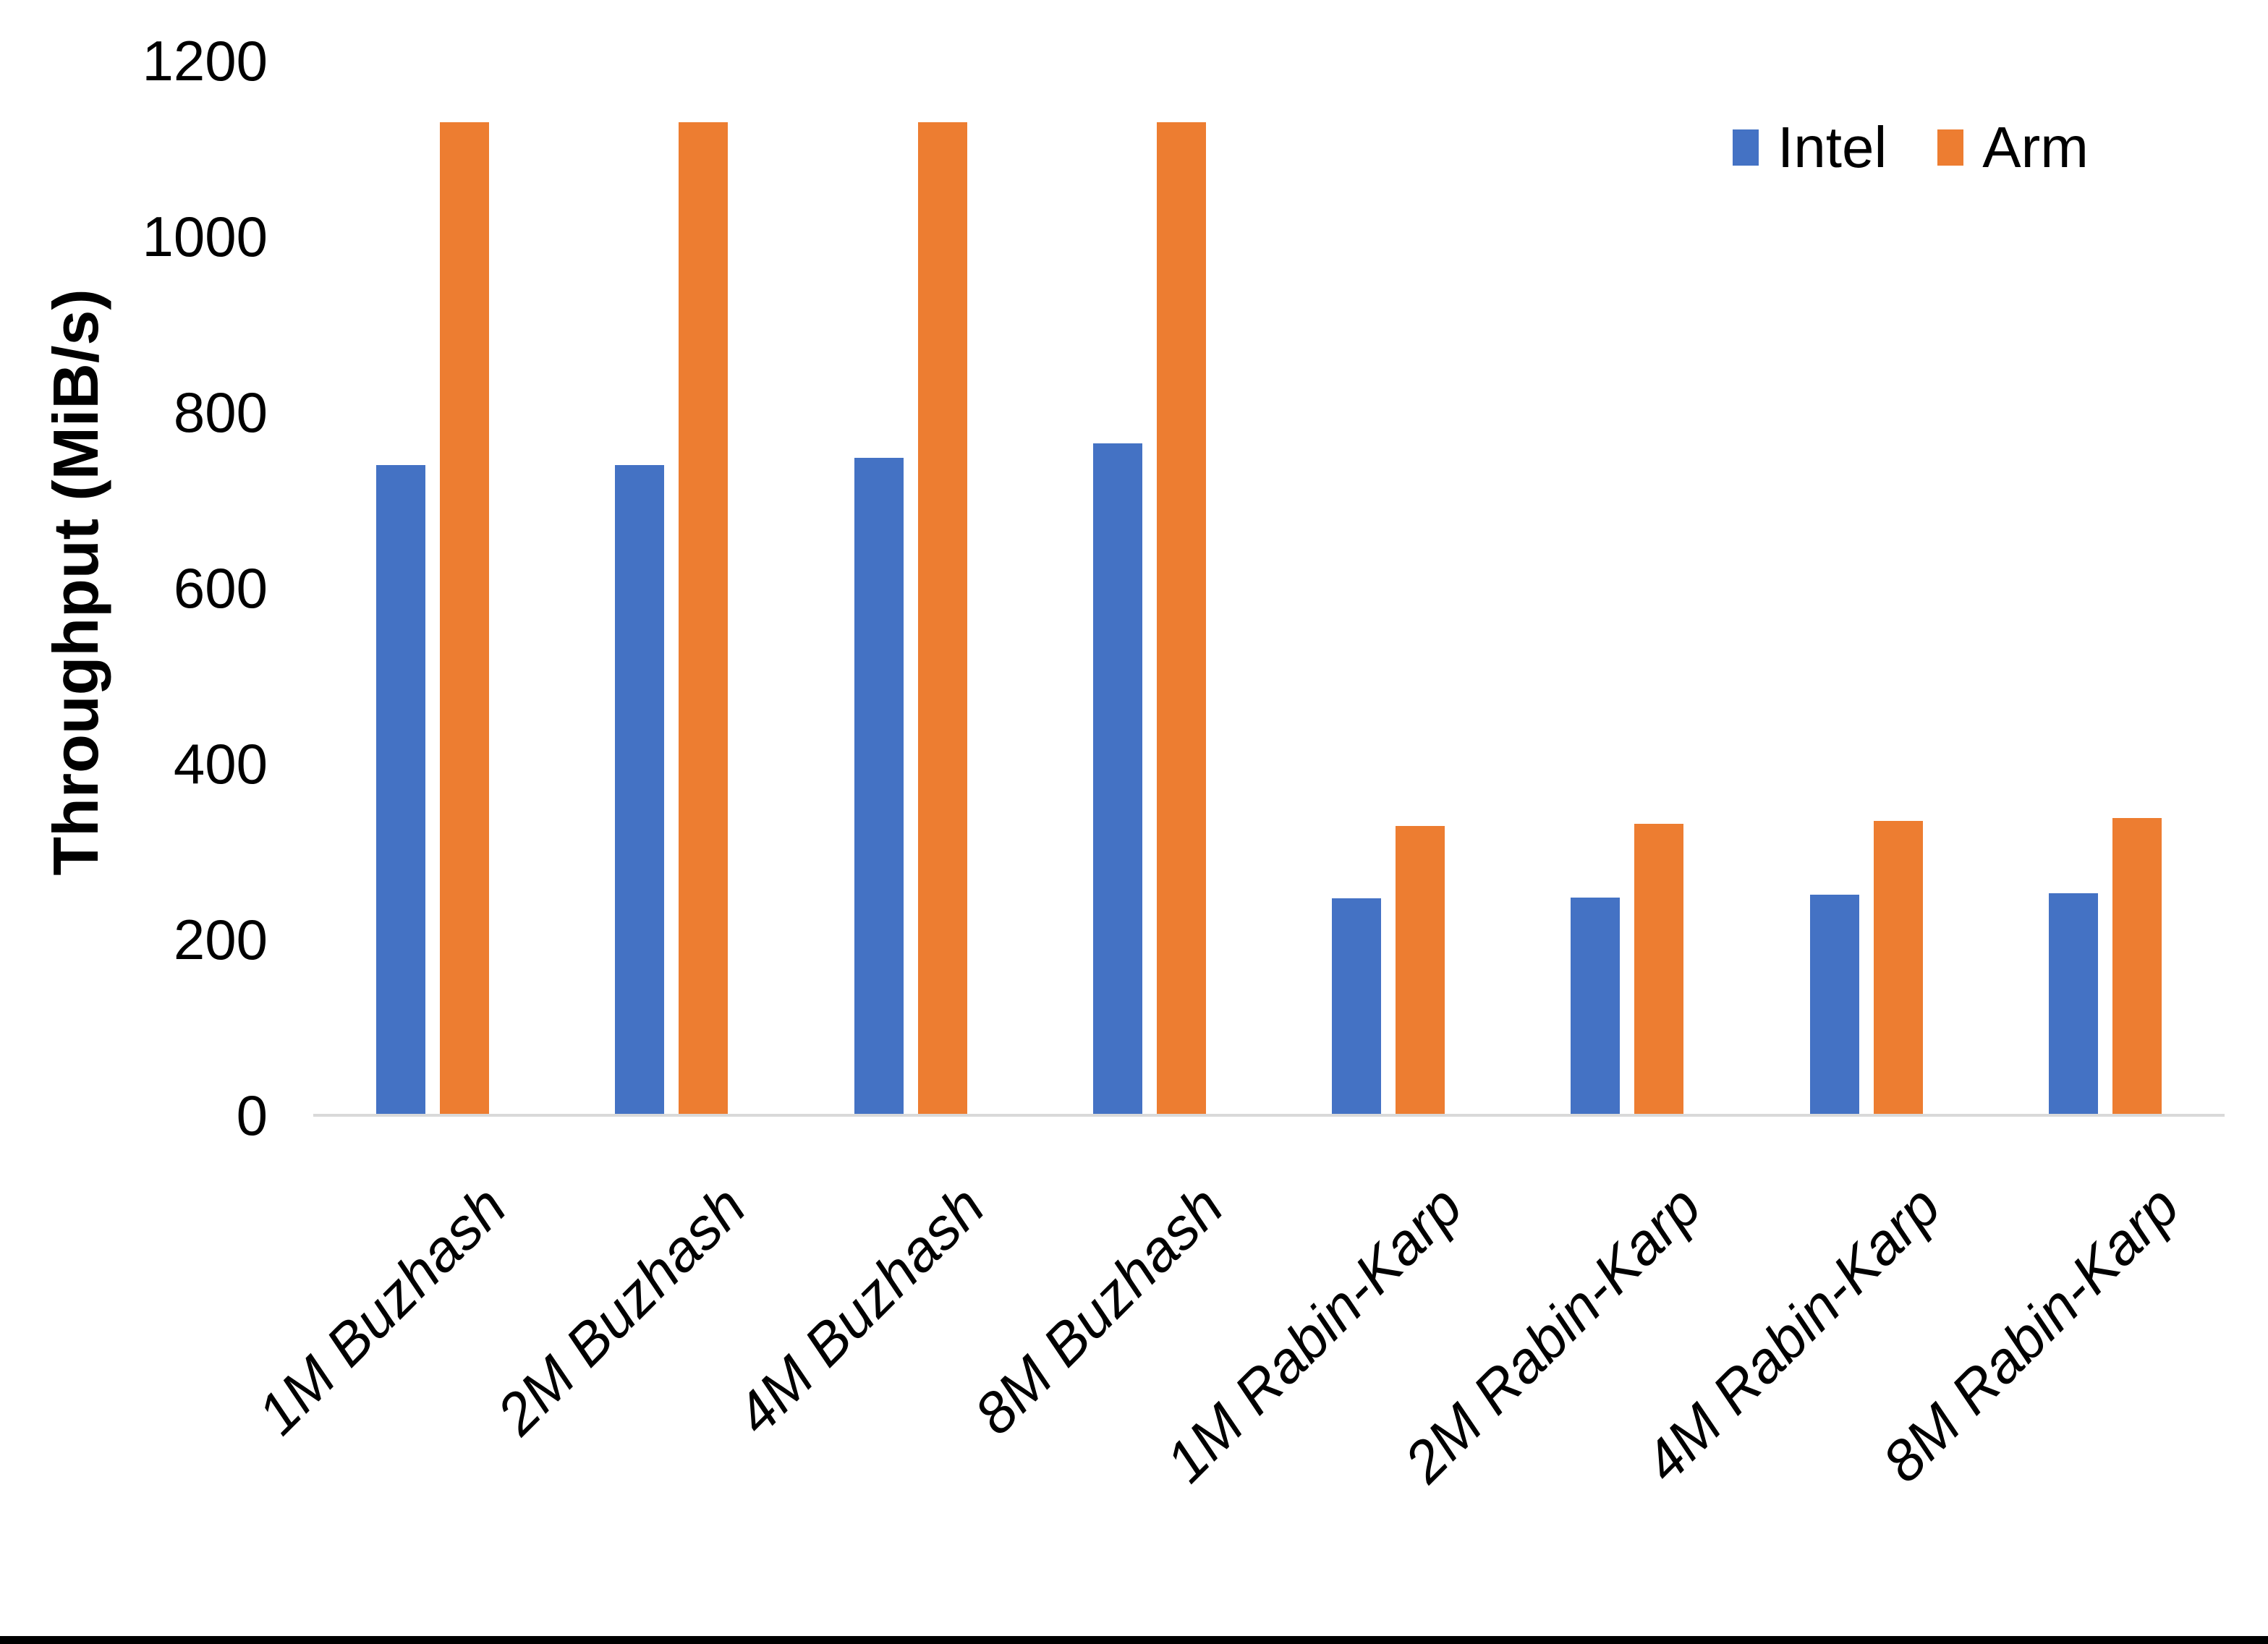 Image resolution: width=2268 pixels, height=1644 pixels. I want to click on bar-arm-1m-buzhash, so click(465, 618).